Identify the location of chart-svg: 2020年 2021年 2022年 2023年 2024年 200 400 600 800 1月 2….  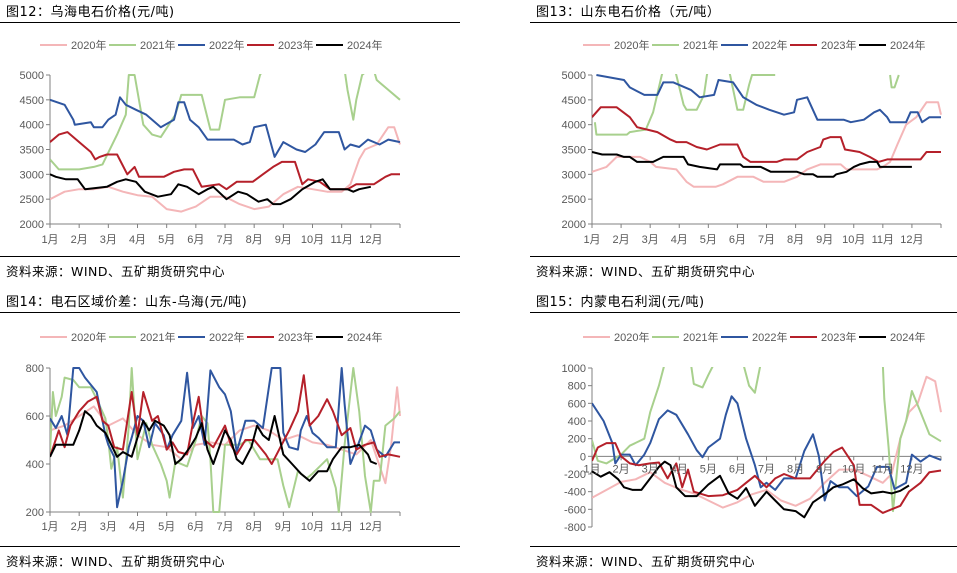
(213, 431).